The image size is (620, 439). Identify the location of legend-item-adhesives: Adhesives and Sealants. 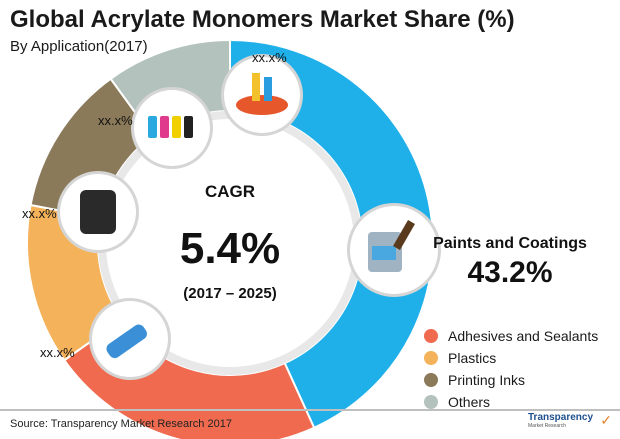
(511, 336).